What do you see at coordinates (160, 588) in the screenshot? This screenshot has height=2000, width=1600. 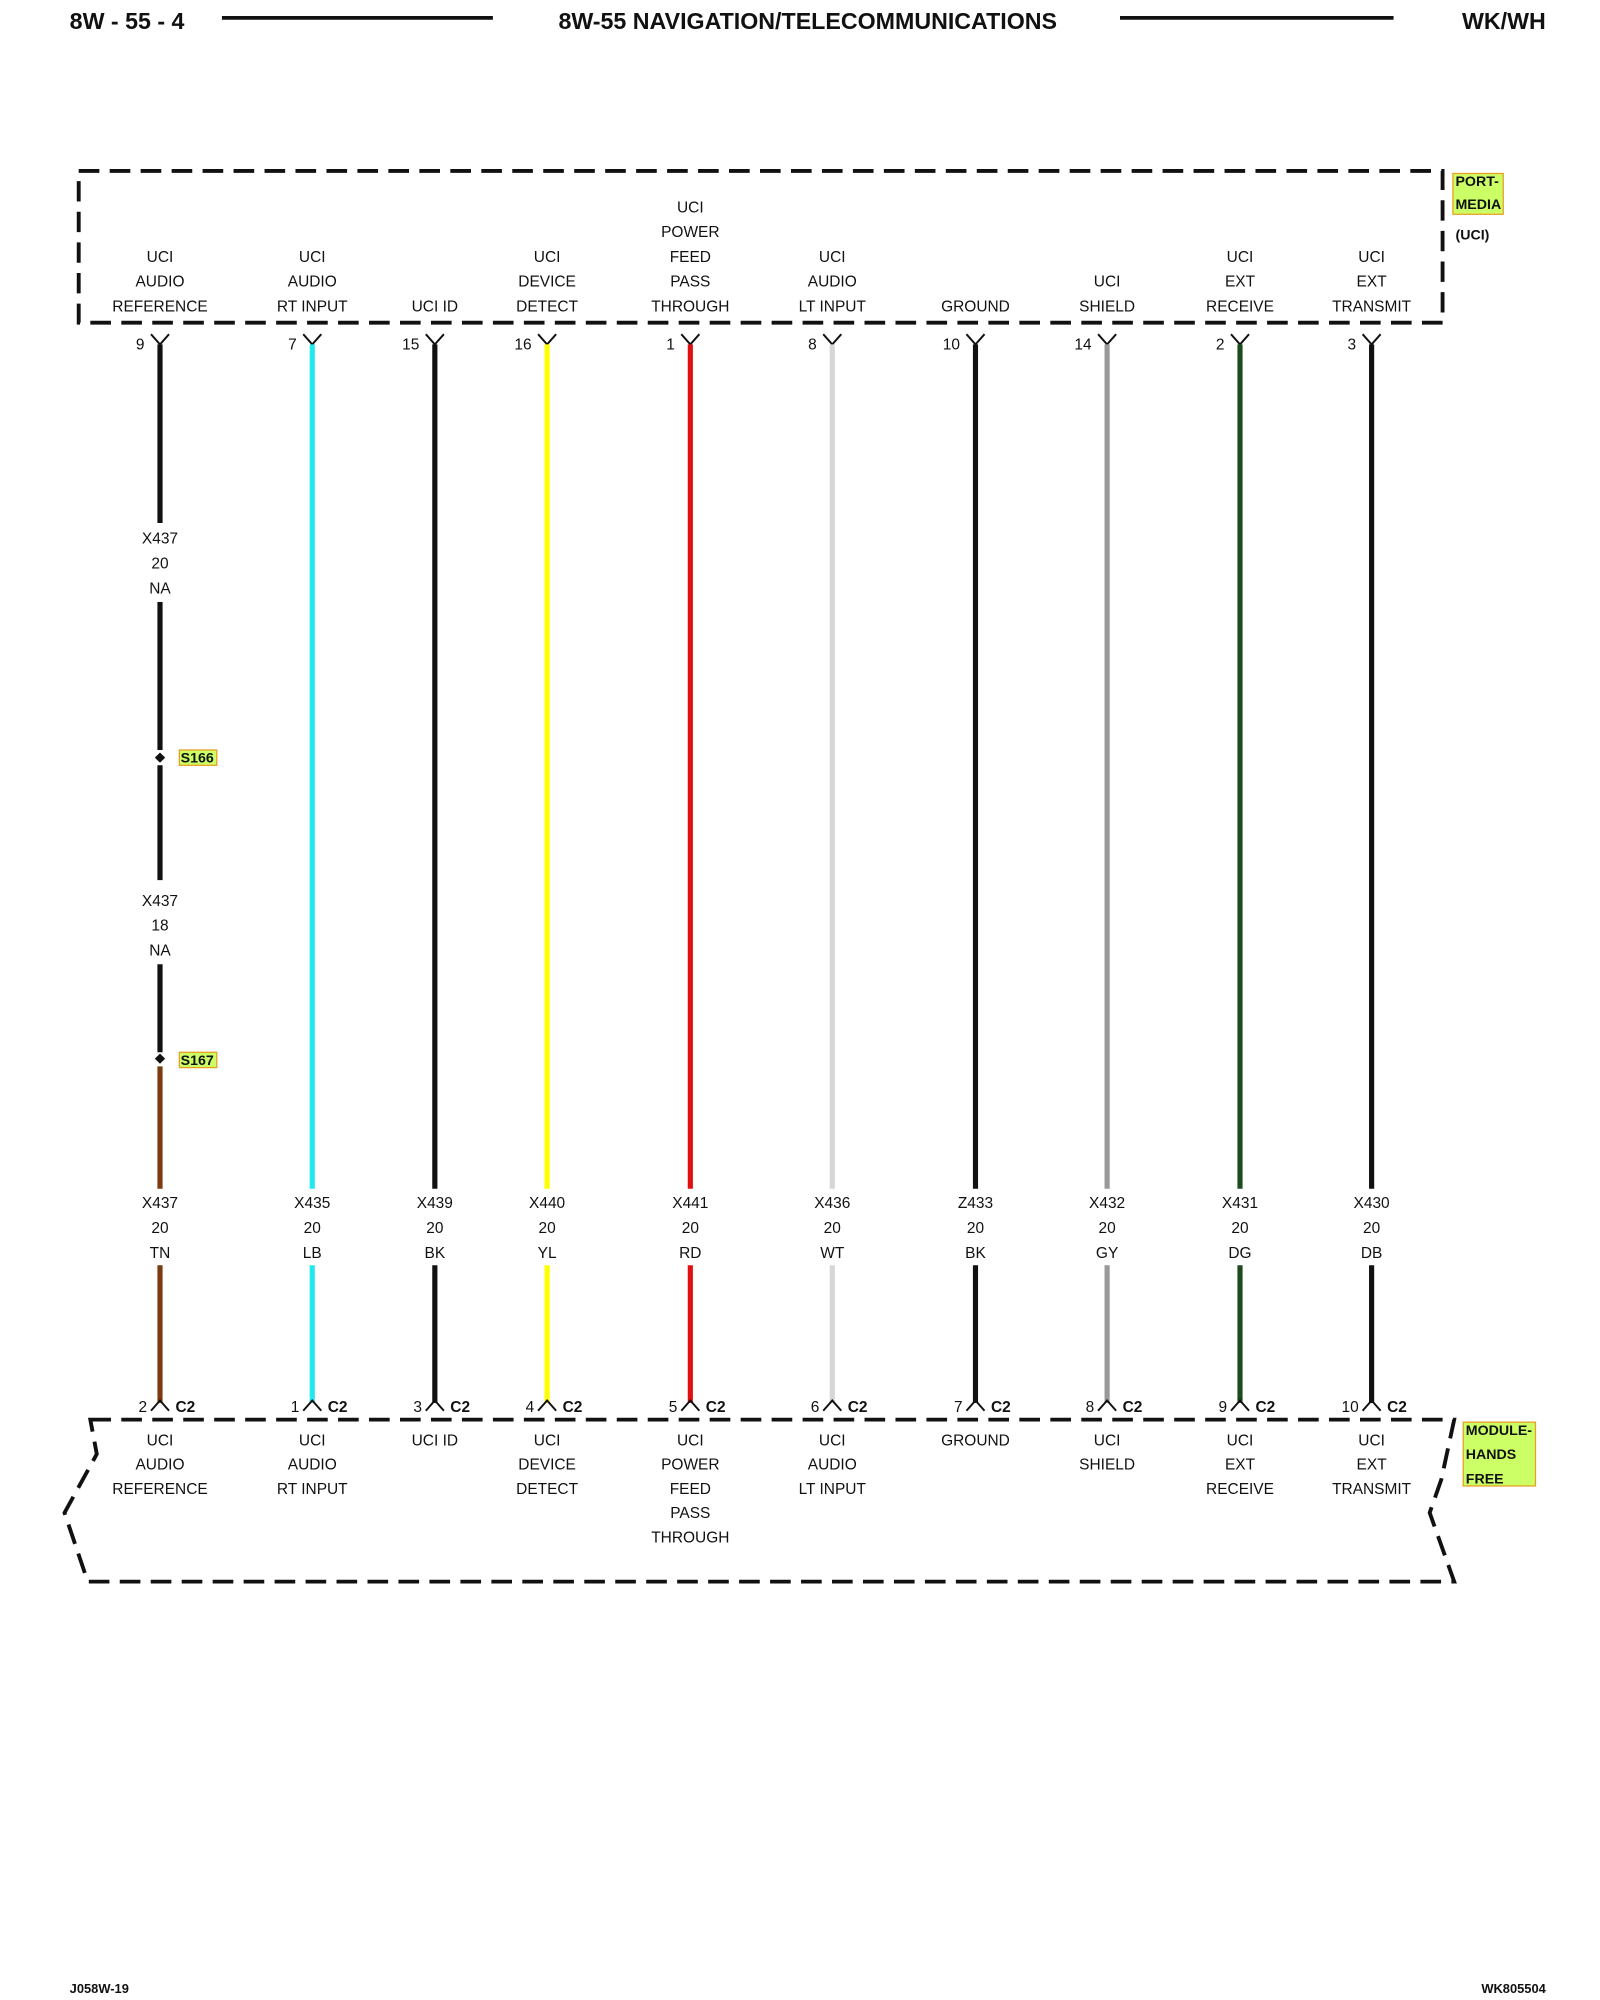 I see `wire-label: NA` at bounding box center [160, 588].